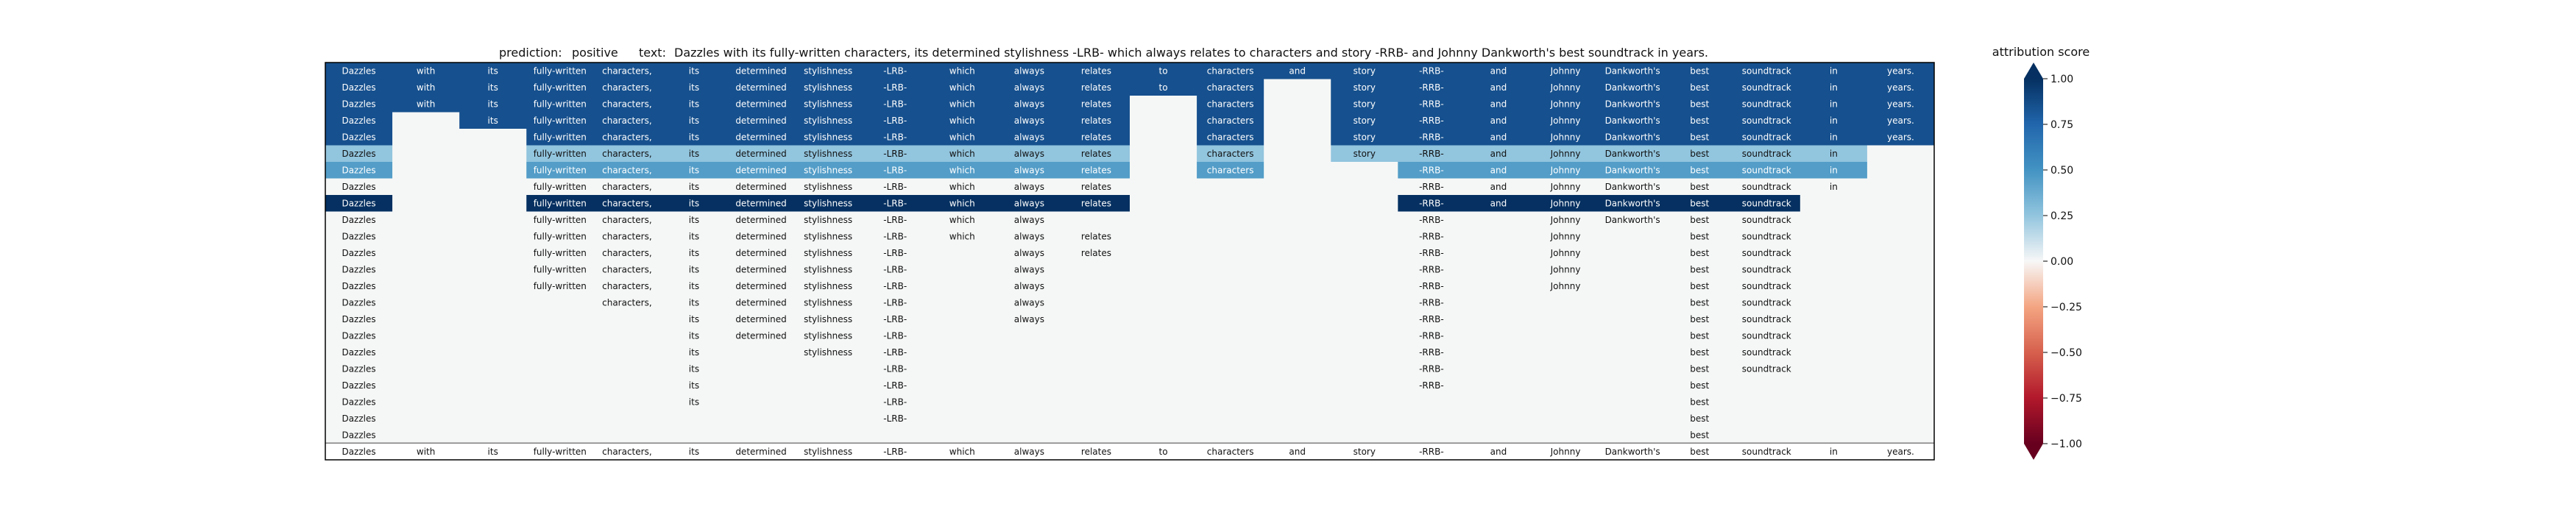  Describe the element at coordinates (1901, 137) in the screenshot. I see `heatmap-token-label: years.` at that location.